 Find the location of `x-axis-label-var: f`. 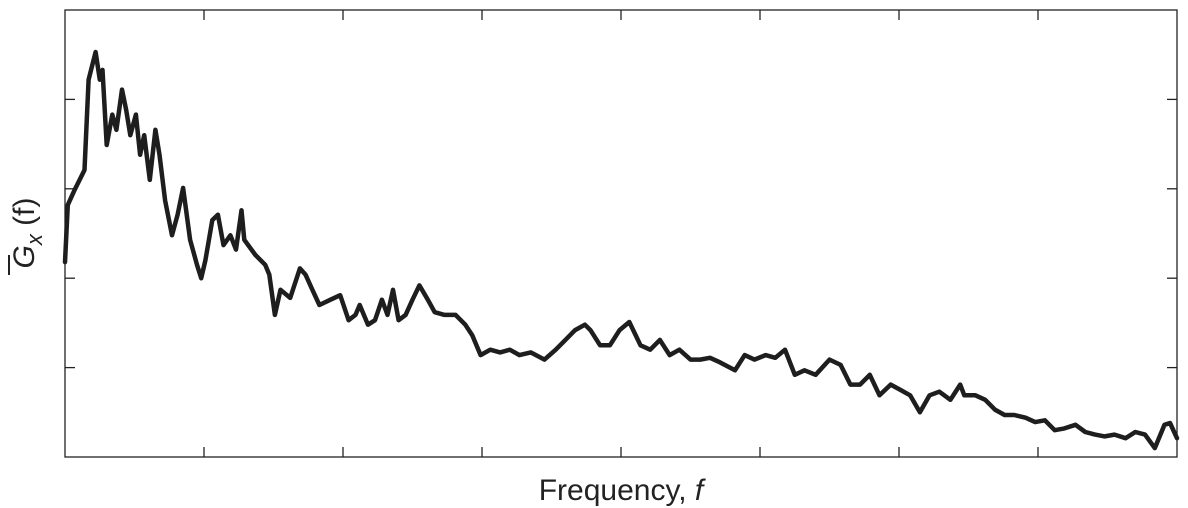

x-axis-label-var: f is located at coordinates (700, 490).